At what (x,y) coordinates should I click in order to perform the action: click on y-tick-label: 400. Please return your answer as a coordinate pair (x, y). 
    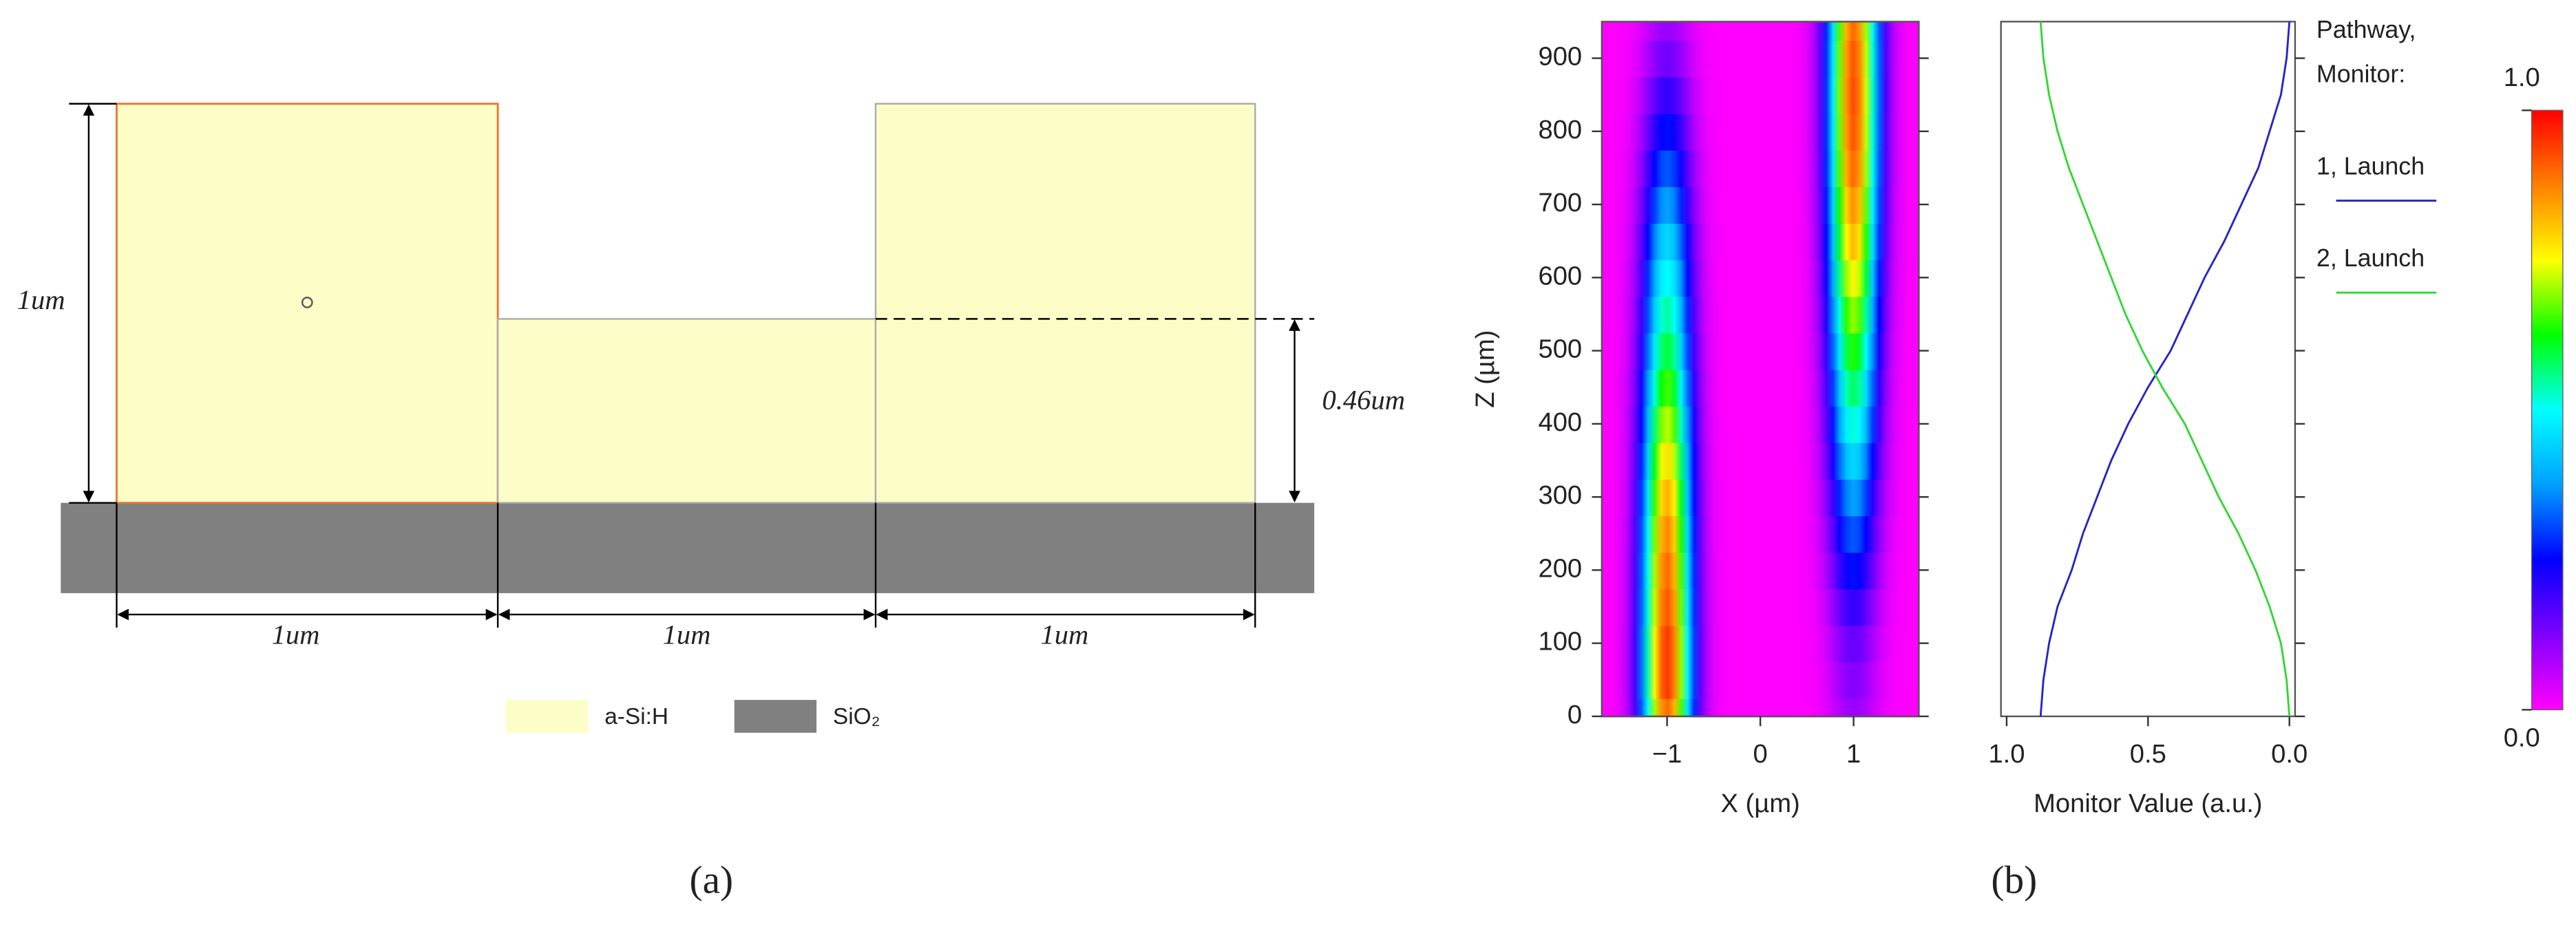
    Looking at the image, I should click on (1560, 422).